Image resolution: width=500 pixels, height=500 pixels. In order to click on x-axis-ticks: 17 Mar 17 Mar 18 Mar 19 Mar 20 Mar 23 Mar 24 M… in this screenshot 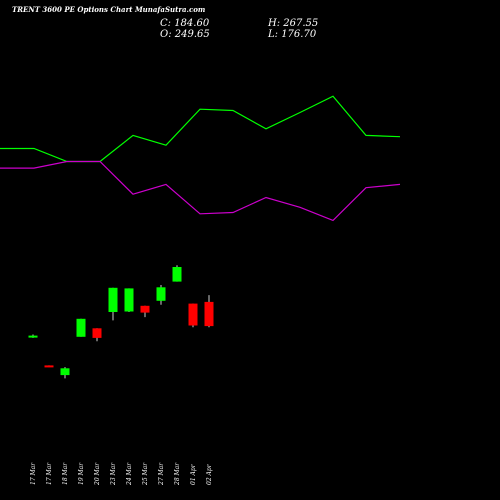, I will do `click(121, 474)`.